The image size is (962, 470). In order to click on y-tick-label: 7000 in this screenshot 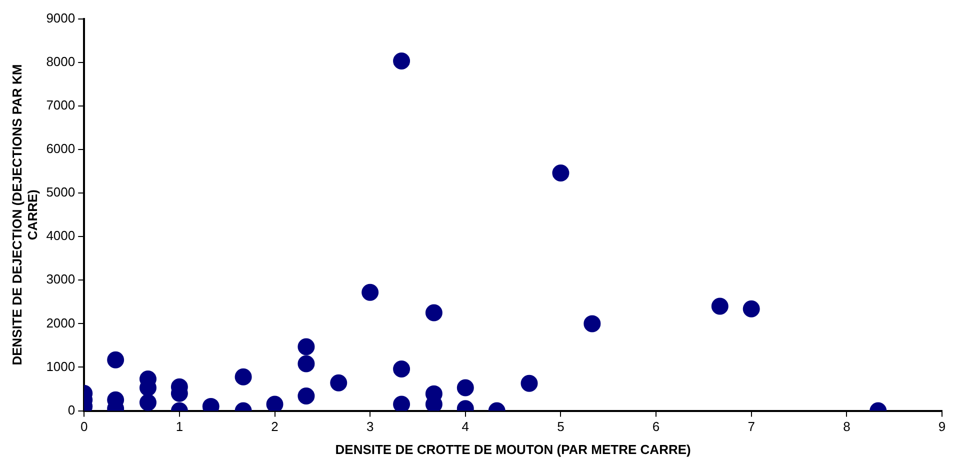, I will do `click(61, 104)`.